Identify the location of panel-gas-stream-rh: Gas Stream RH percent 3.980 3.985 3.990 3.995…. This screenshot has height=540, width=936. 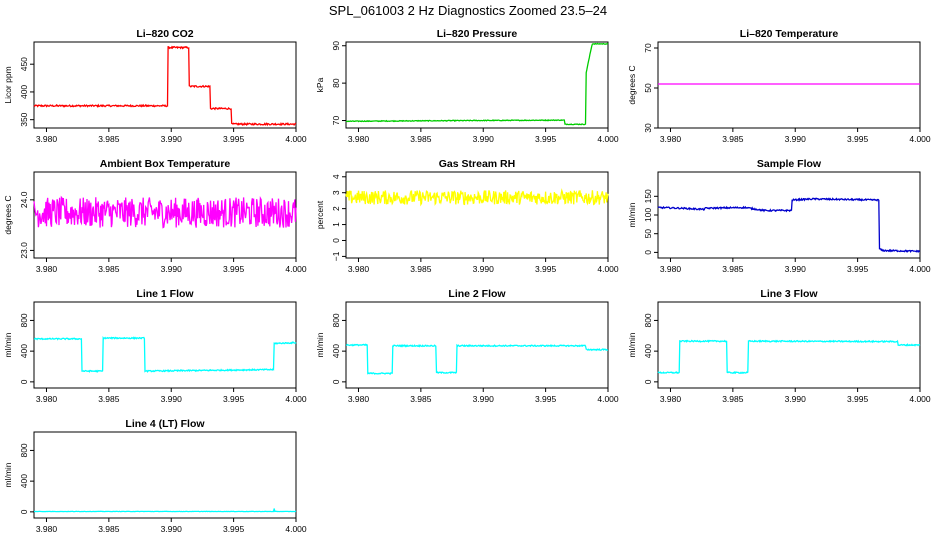
(467, 216).